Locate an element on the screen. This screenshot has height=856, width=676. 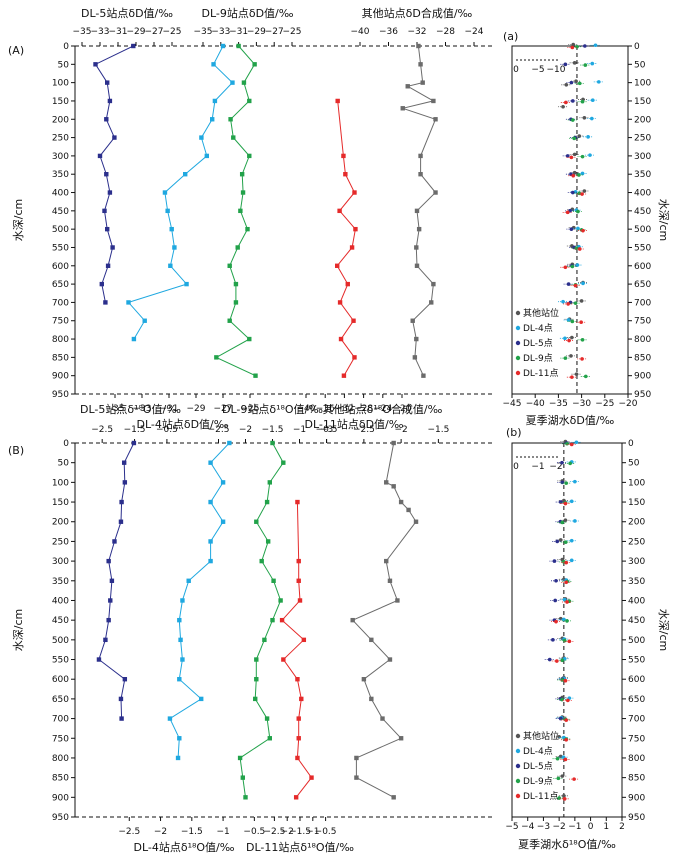
dl9-tick-label: −29 is located at coordinates (256, 32).